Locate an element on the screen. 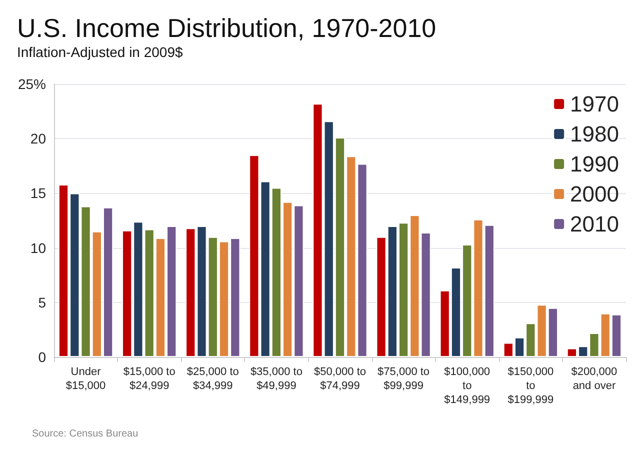 The height and width of the screenshot is (451, 642). legend-label: 2010 is located at coordinates (595, 224).